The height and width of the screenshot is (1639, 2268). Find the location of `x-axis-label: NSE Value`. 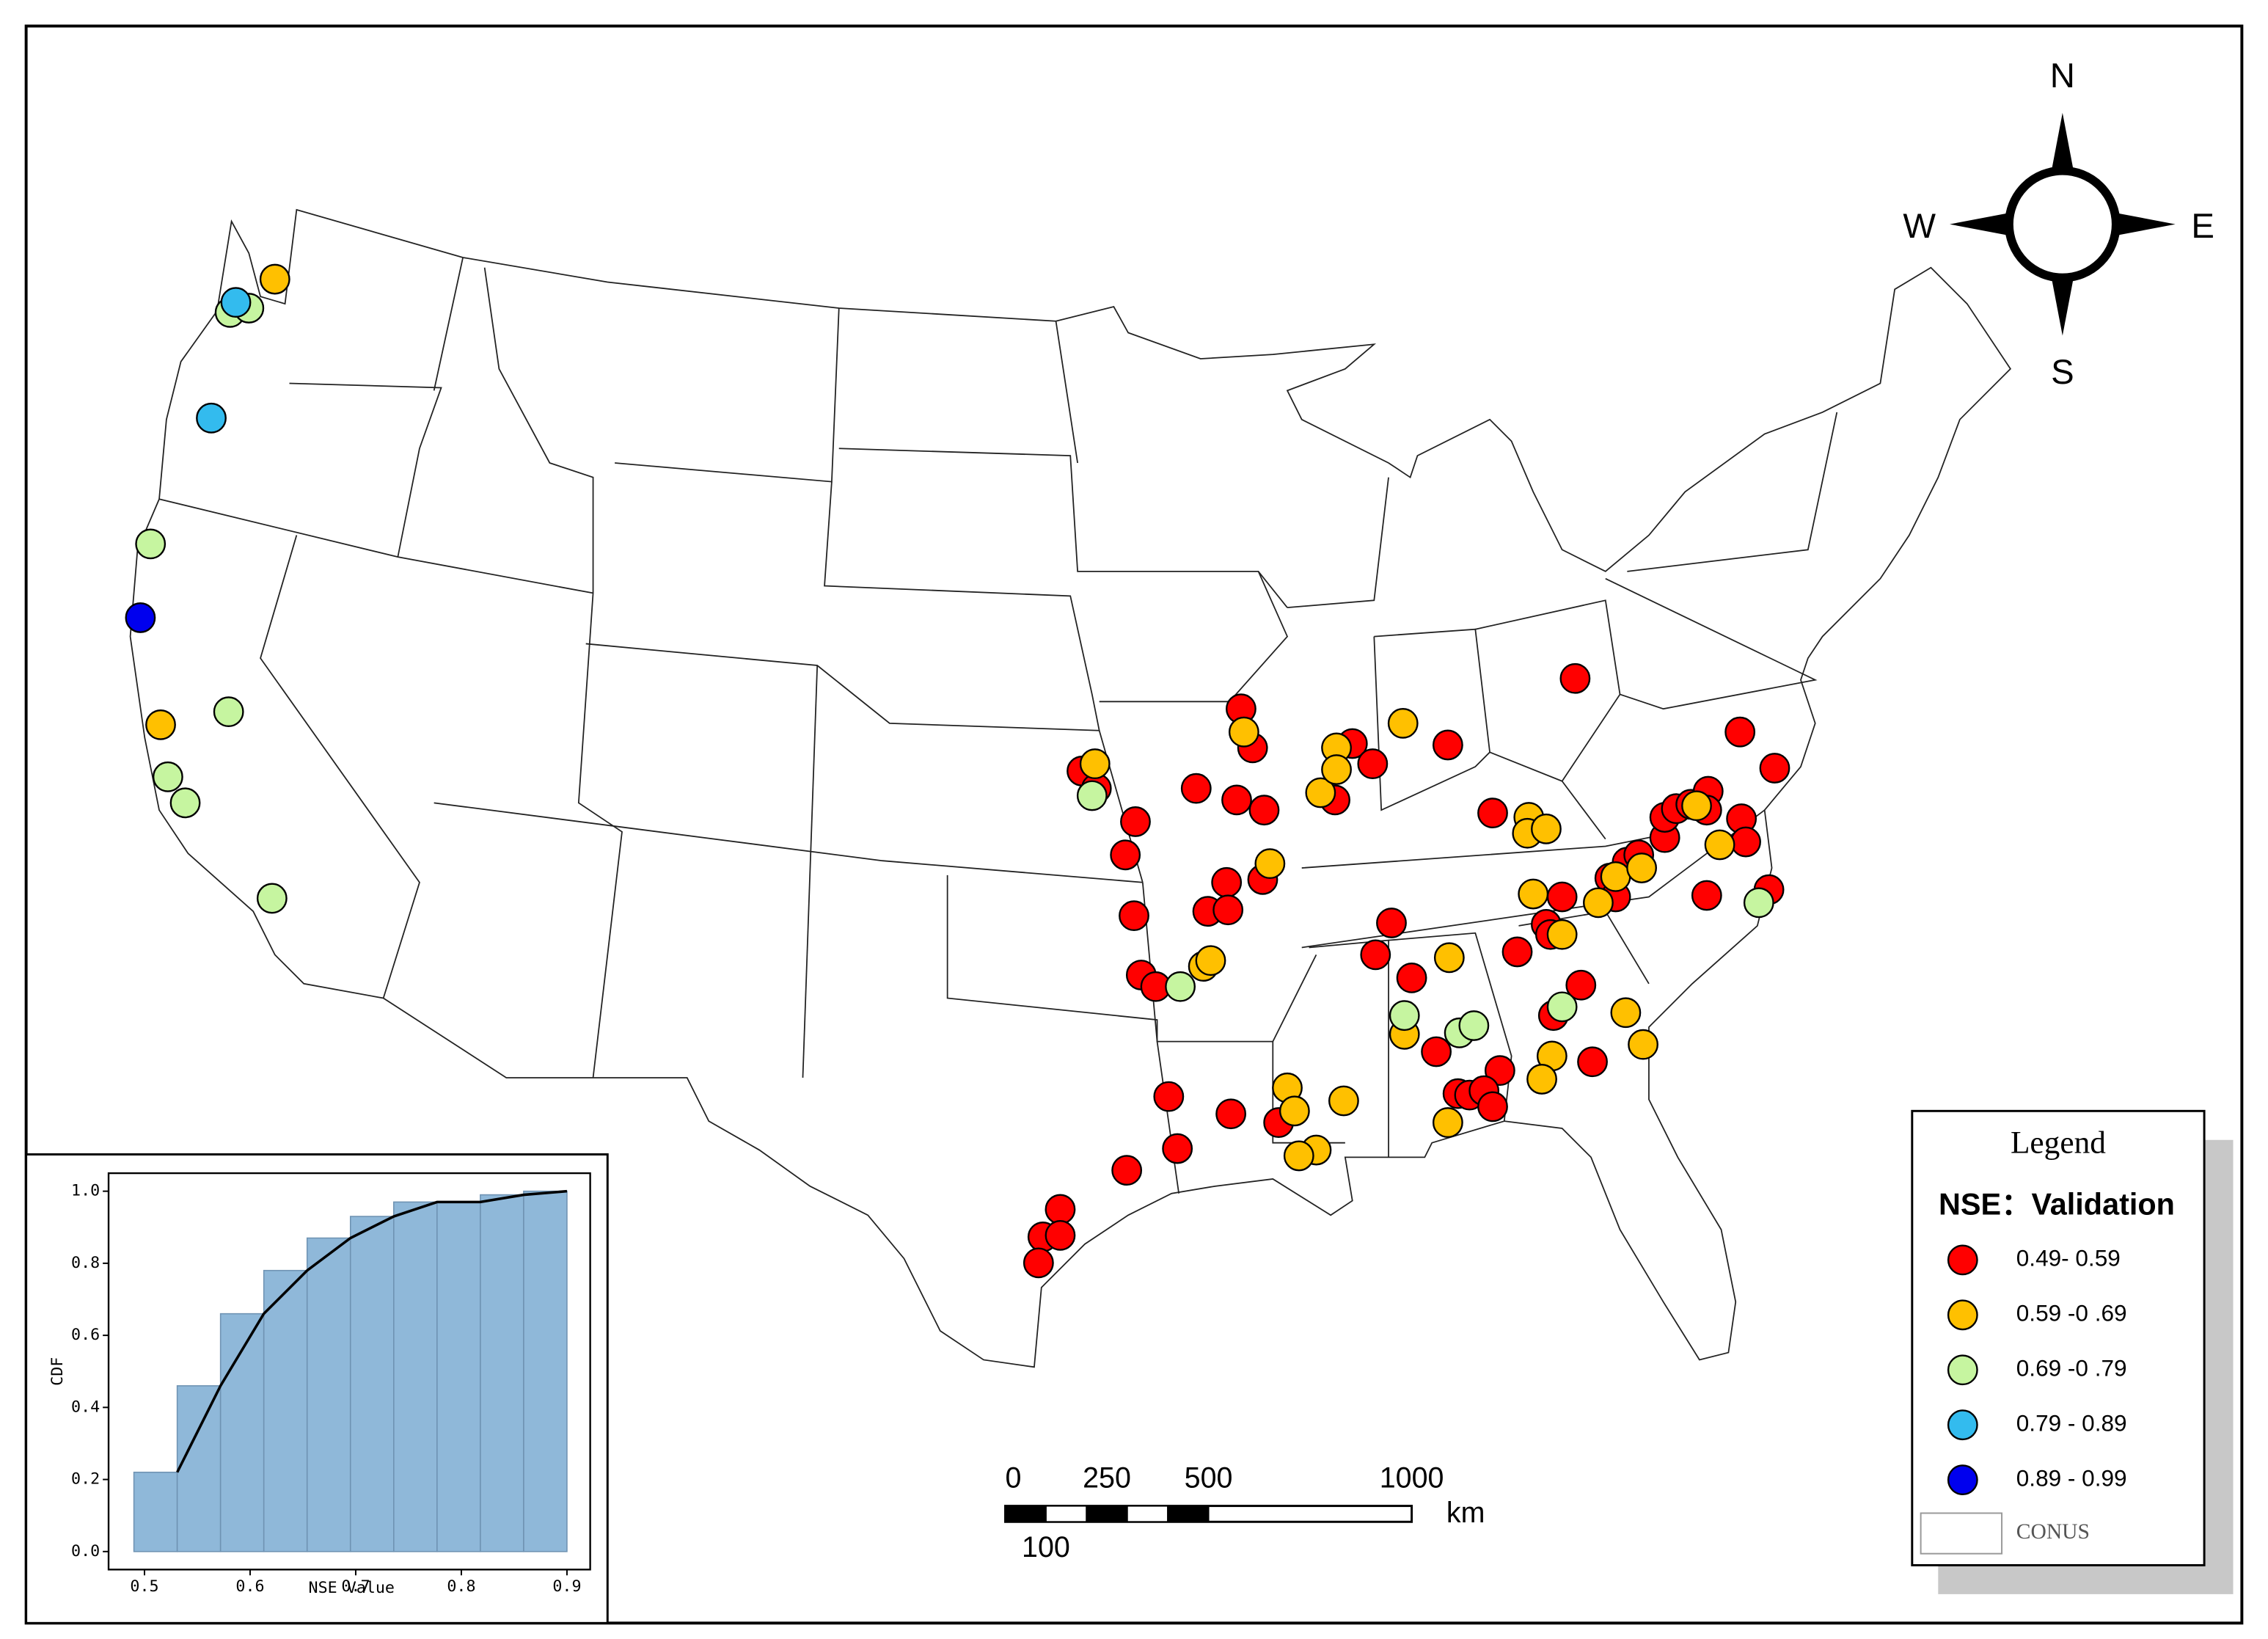

x-axis-label: NSE Value is located at coordinates (352, 1588).